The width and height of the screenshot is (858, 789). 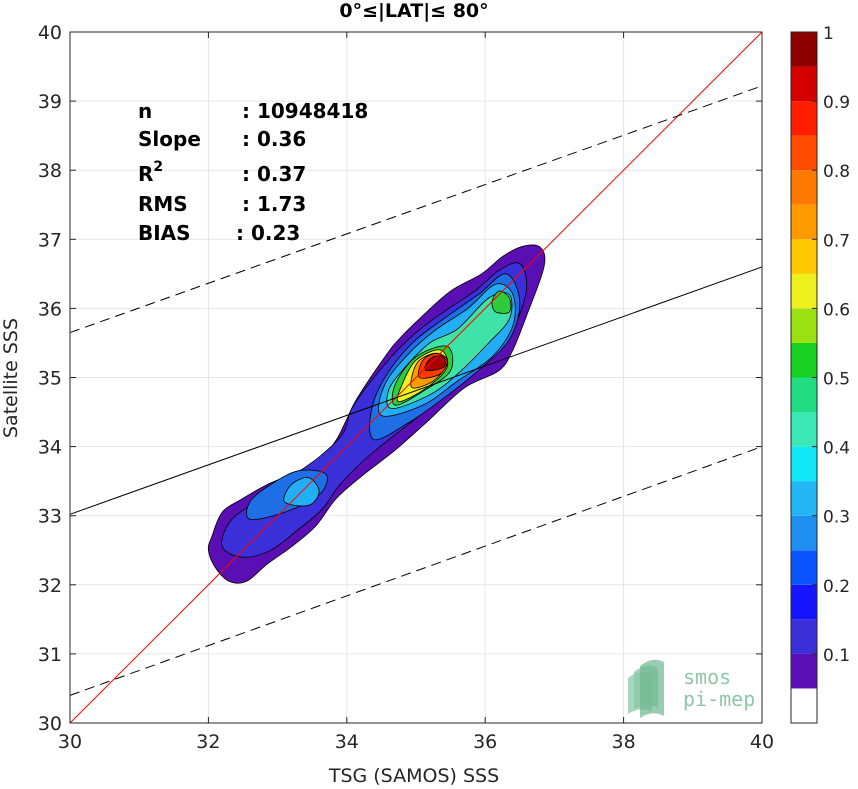 I want to click on y-tick-label: 34, so click(x=50, y=448).